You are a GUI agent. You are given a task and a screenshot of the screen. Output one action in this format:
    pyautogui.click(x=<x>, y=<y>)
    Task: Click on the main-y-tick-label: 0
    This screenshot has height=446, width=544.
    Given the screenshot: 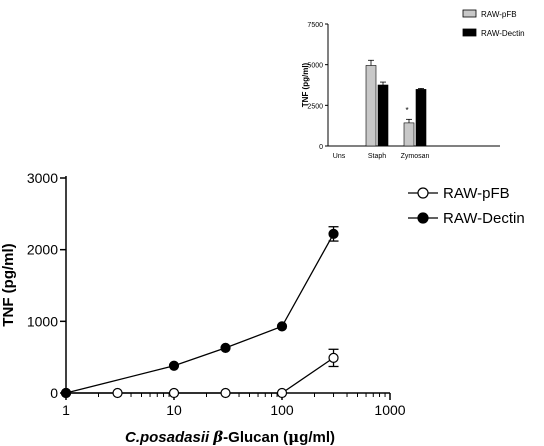 What is the action you would take?
    pyautogui.click(x=54, y=393)
    